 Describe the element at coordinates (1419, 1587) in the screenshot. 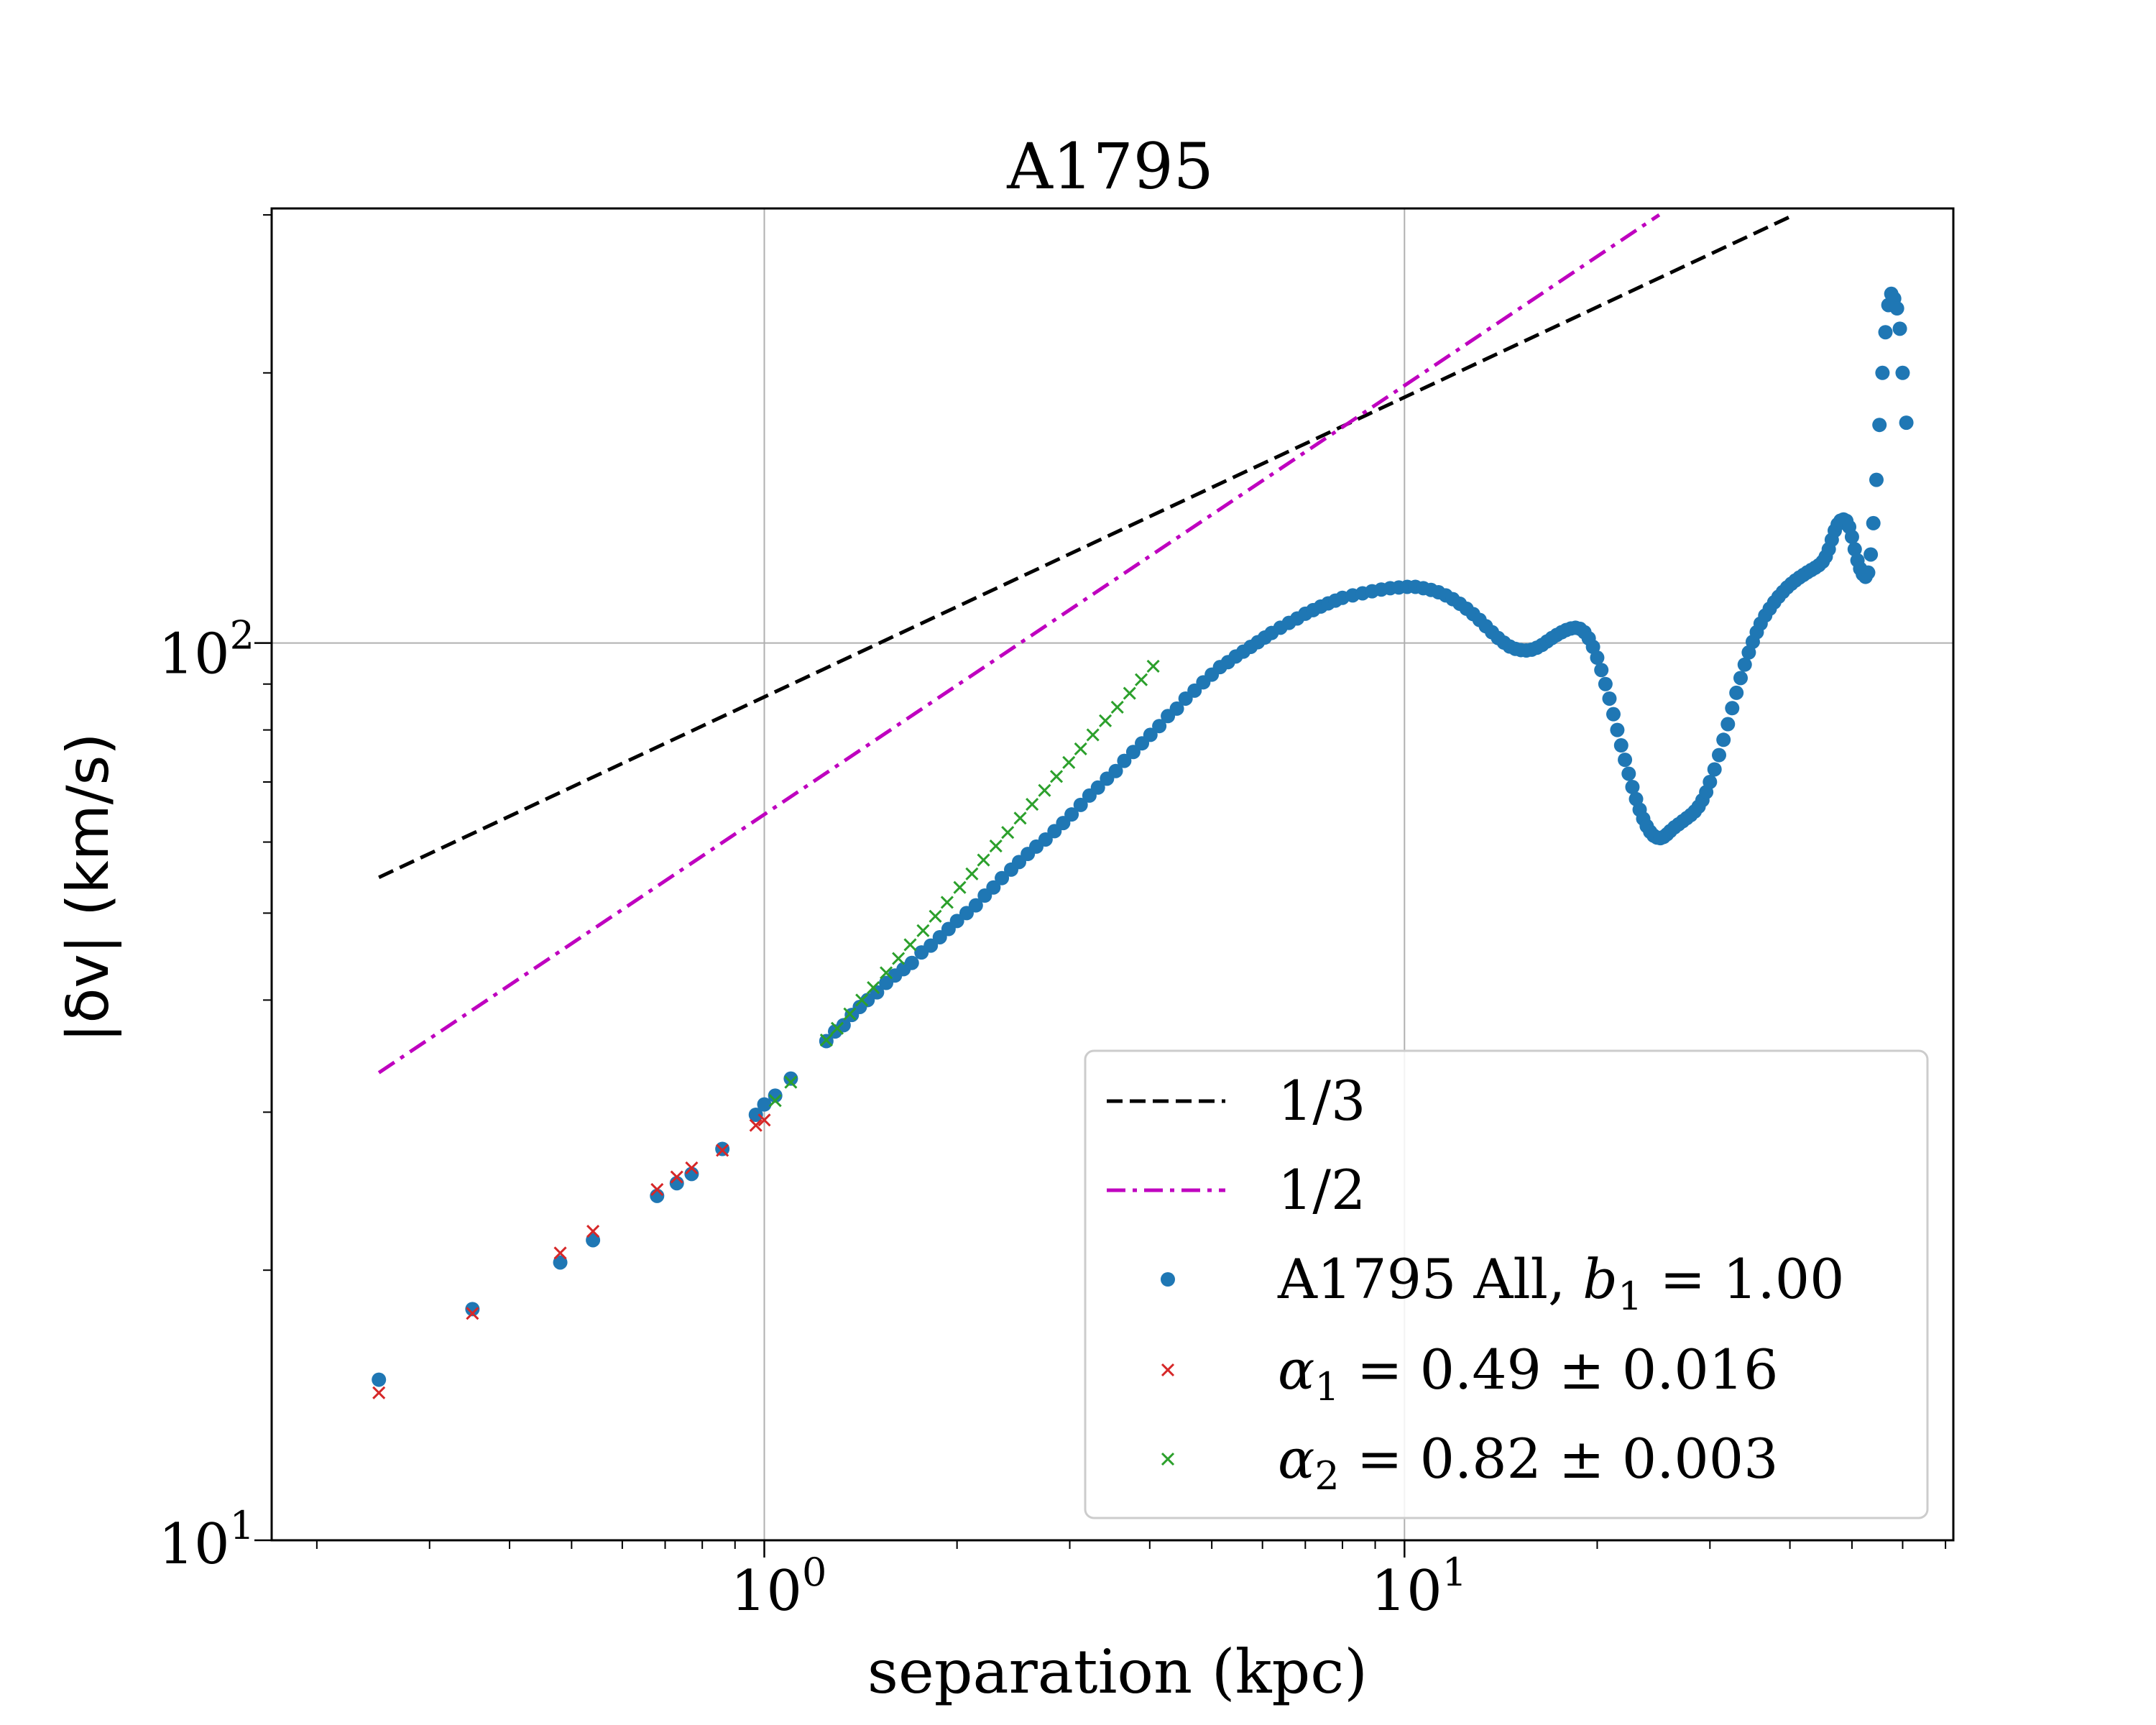

I see `x-tick-label-1: 10¹` at that location.